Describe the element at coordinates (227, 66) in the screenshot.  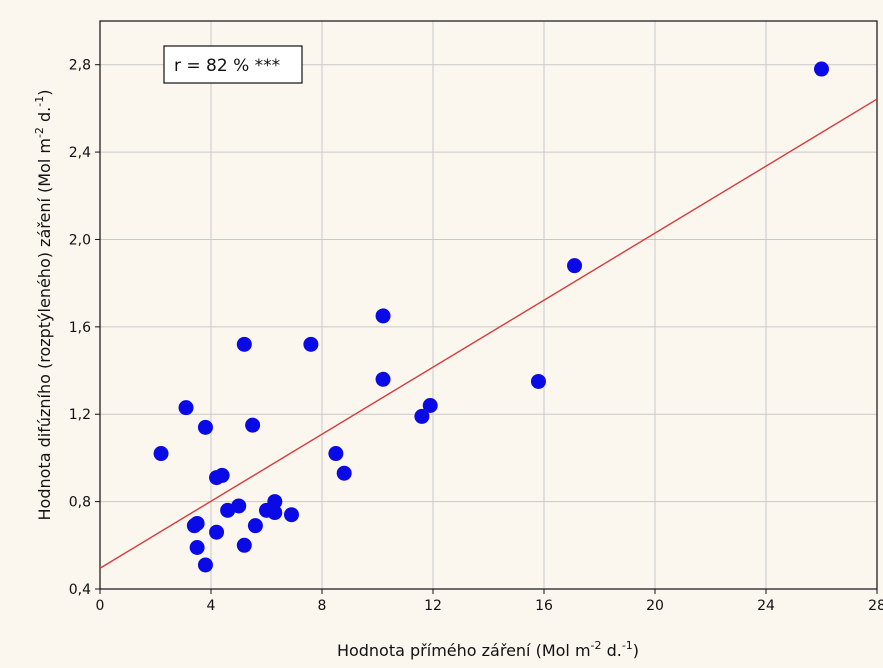
I see `correlation-label: r = 82 % ***` at that location.